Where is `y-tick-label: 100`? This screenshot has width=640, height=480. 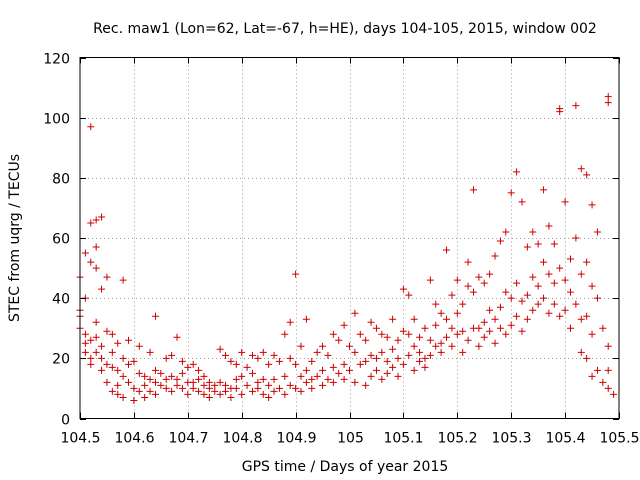 y-tick-label: 100 is located at coordinates (56, 120).